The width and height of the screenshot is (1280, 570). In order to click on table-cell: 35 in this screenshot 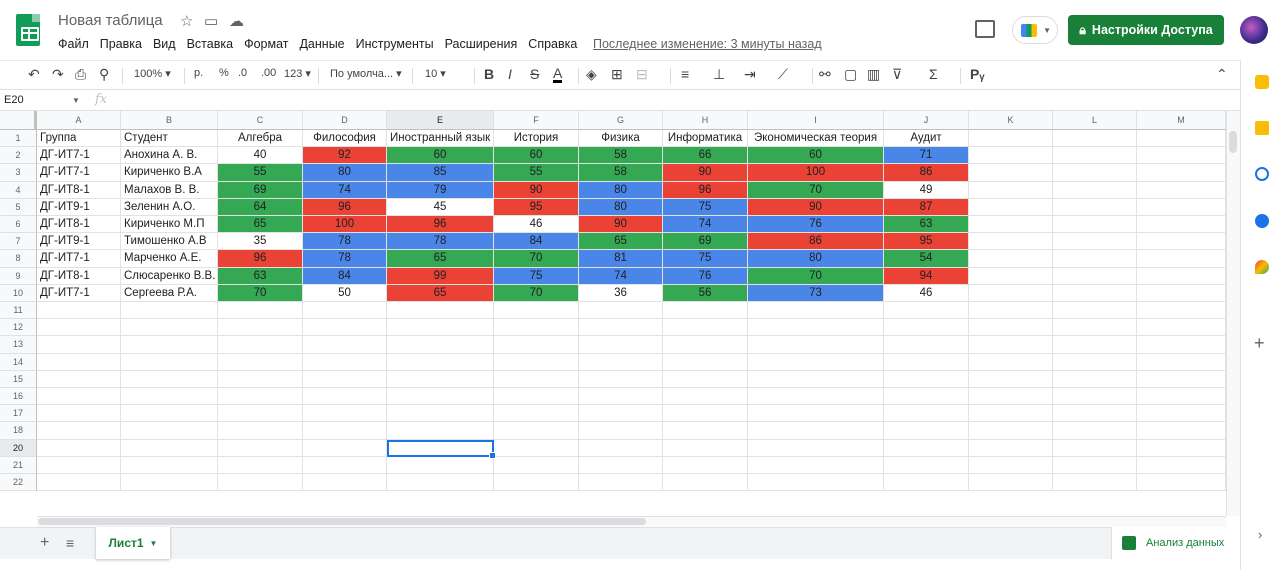, I will do `click(260, 242)`.